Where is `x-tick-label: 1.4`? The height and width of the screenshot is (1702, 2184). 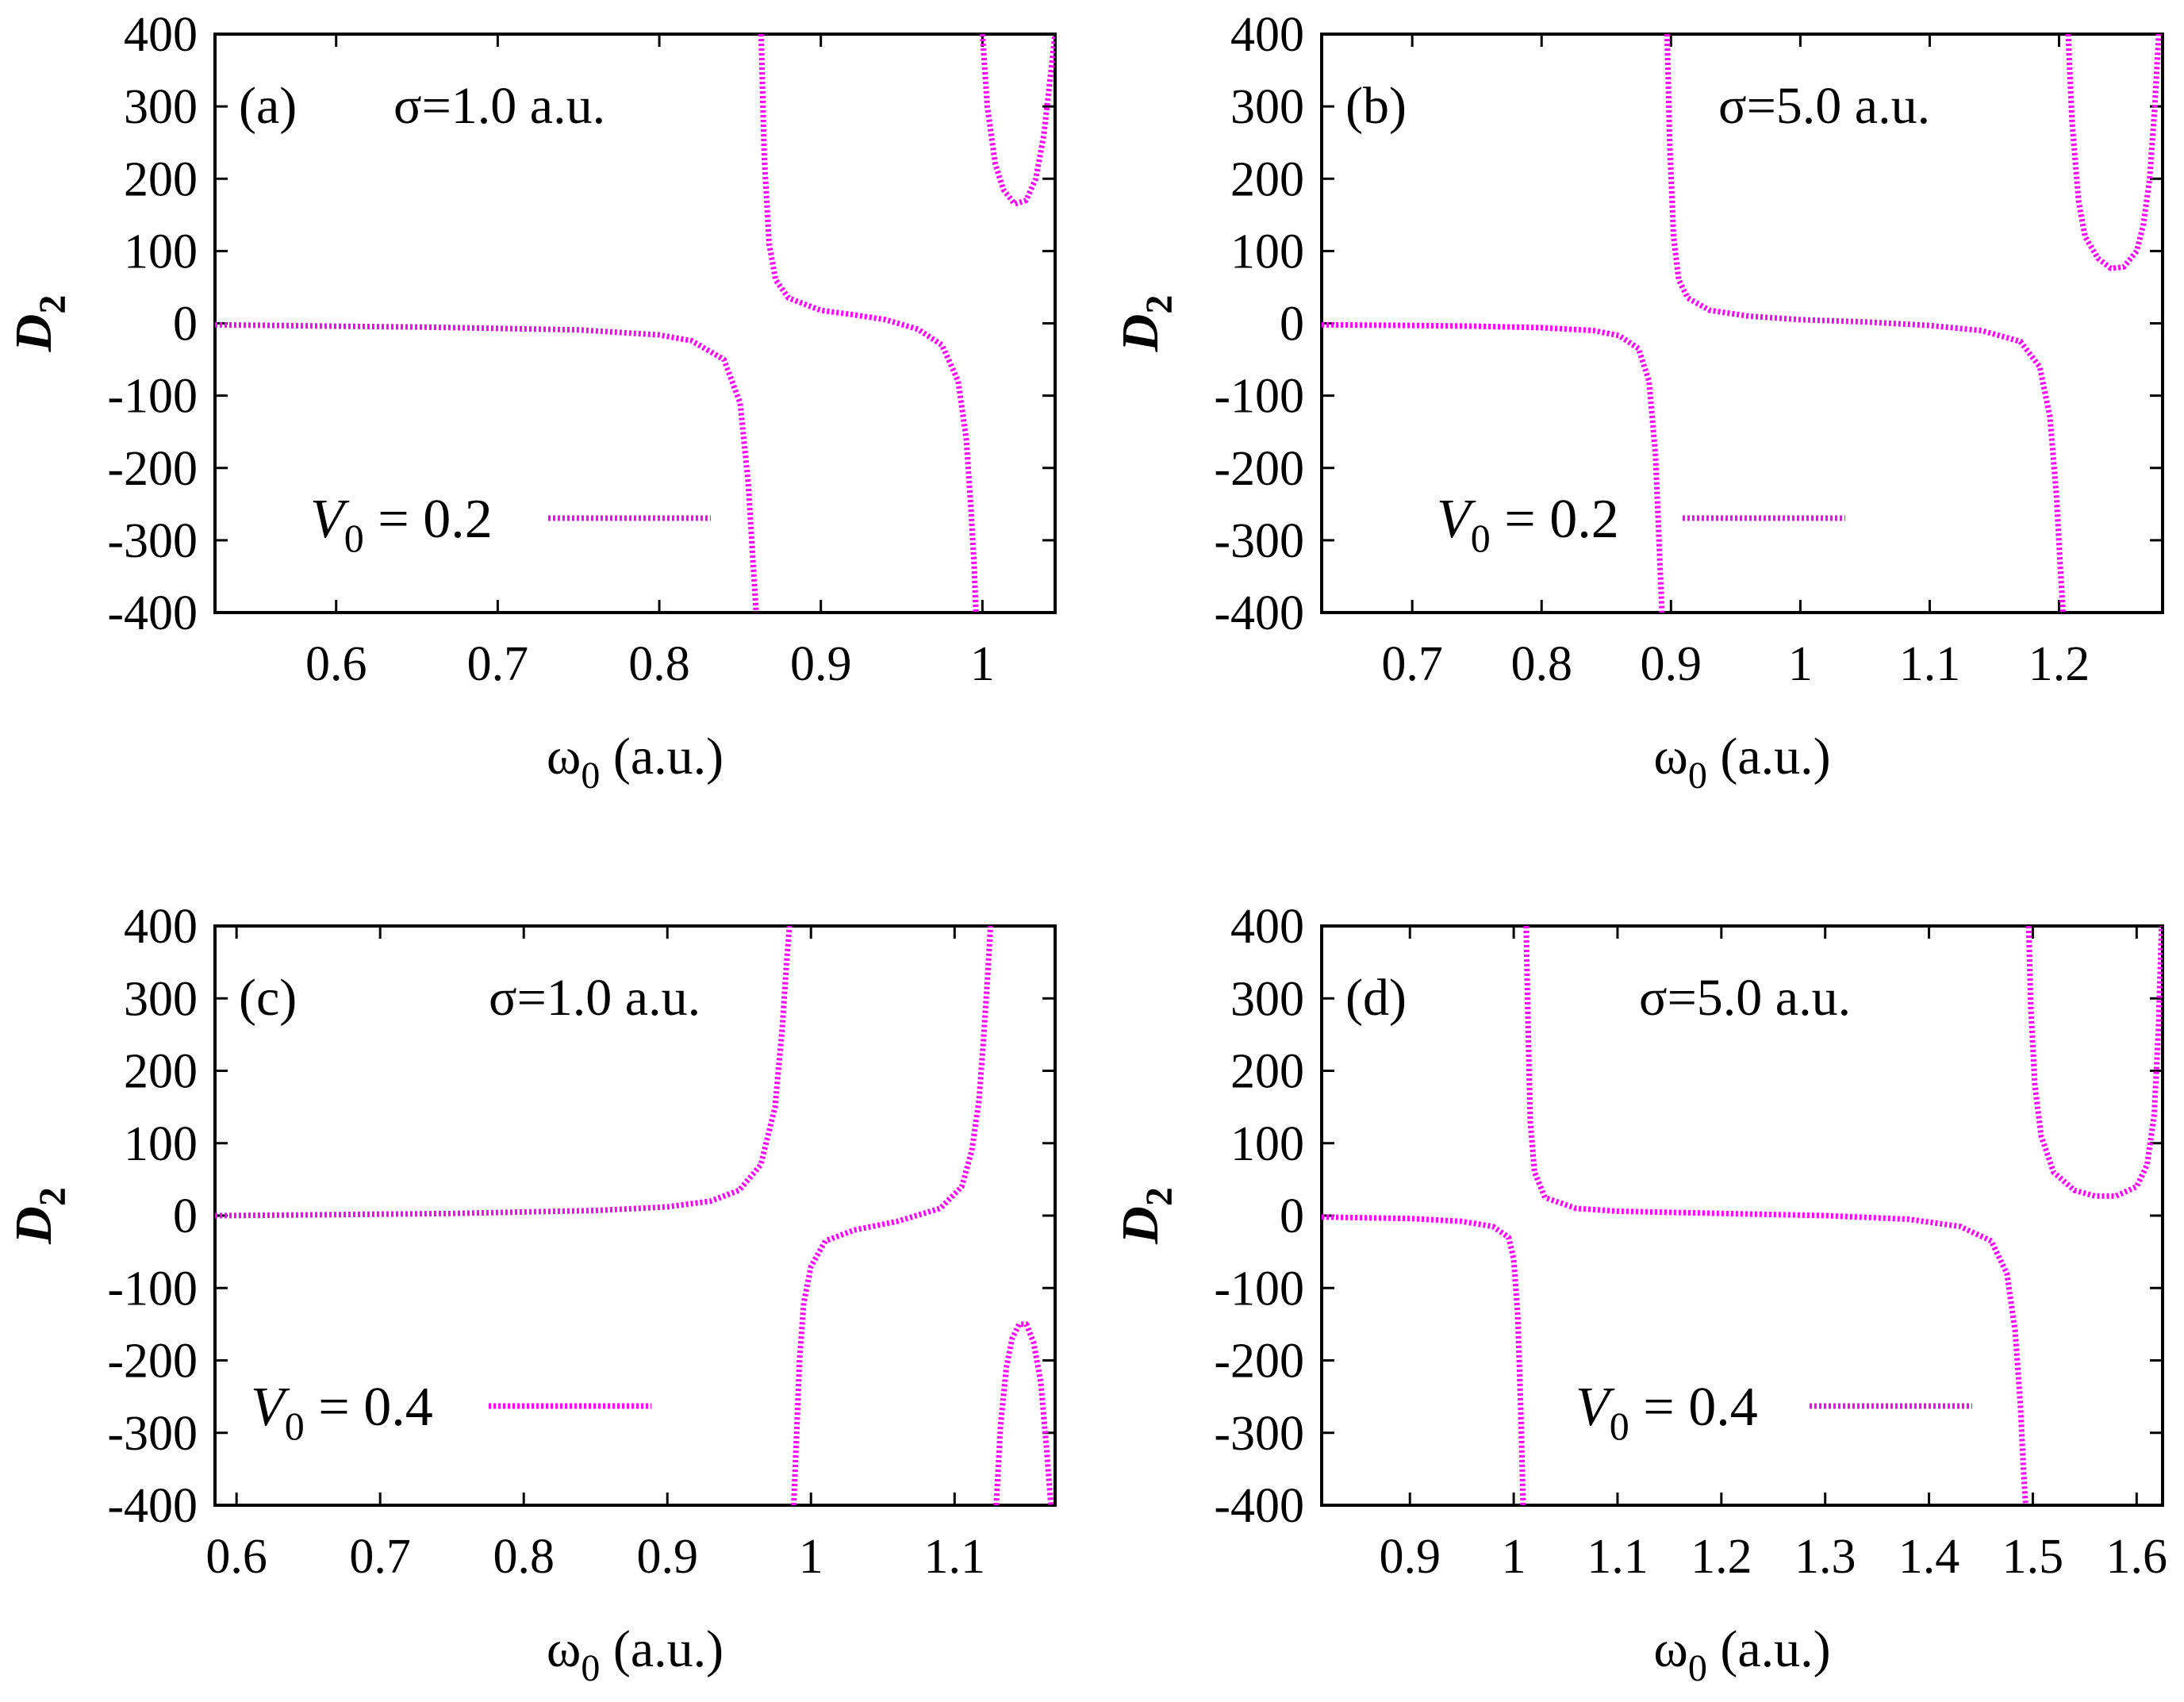
x-tick-label: 1.4 is located at coordinates (1929, 1557).